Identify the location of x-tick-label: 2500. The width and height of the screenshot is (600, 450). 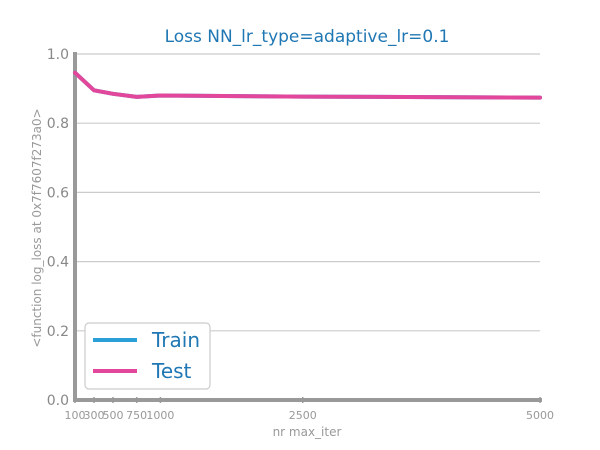
(303, 415).